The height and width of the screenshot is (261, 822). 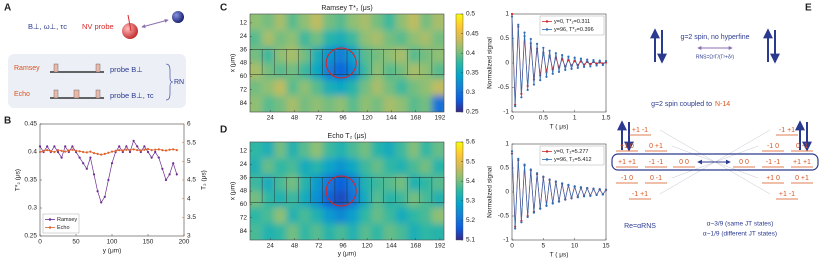 What do you see at coordinates (244, 164) in the screenshot?
I see `y-tick-label: 24` at bounding box center [244, 164].